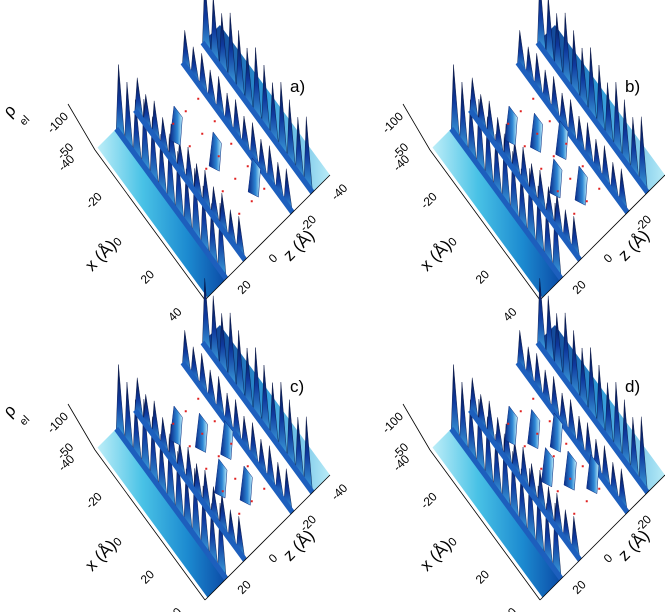  What do you see at coordinates (632, 86) in the screenshot?
I see `panel-label: b)` at bounding box center [632, 86].